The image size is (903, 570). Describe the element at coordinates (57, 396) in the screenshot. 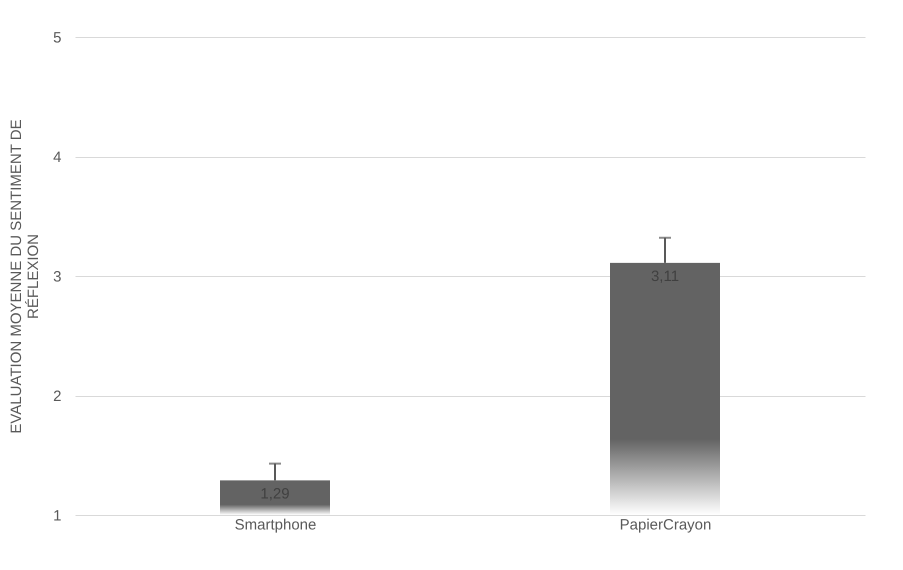

I see `y-tick-label: 2` at that location.